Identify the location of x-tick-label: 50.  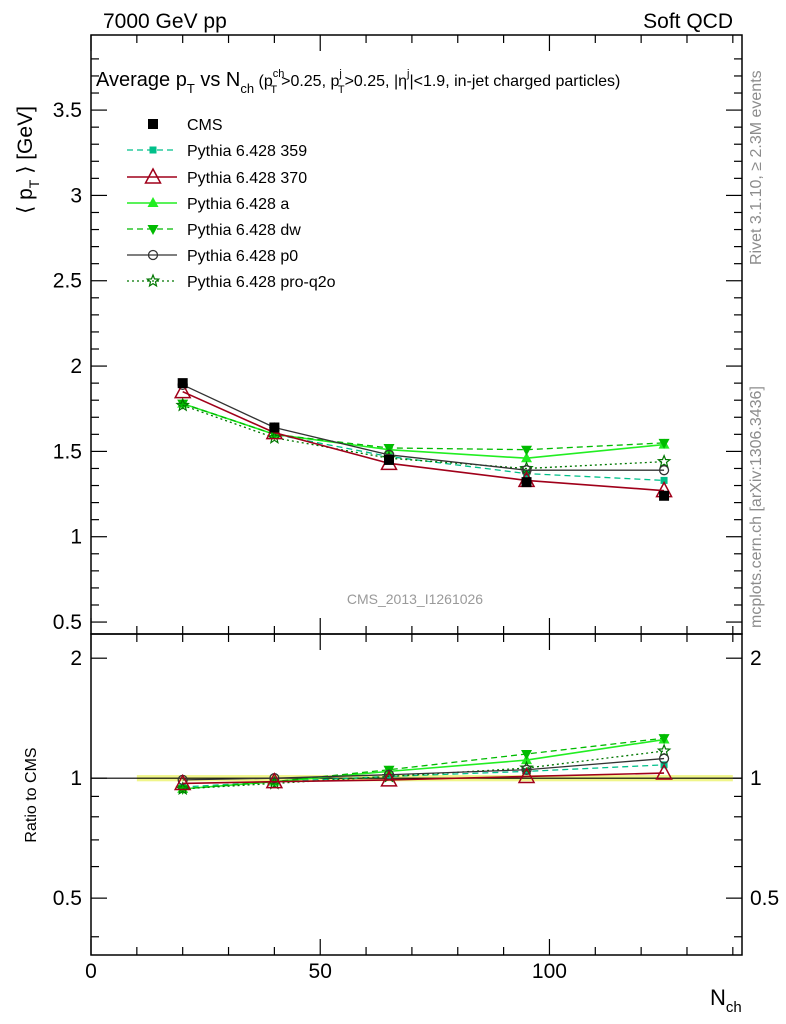
(320, 971).